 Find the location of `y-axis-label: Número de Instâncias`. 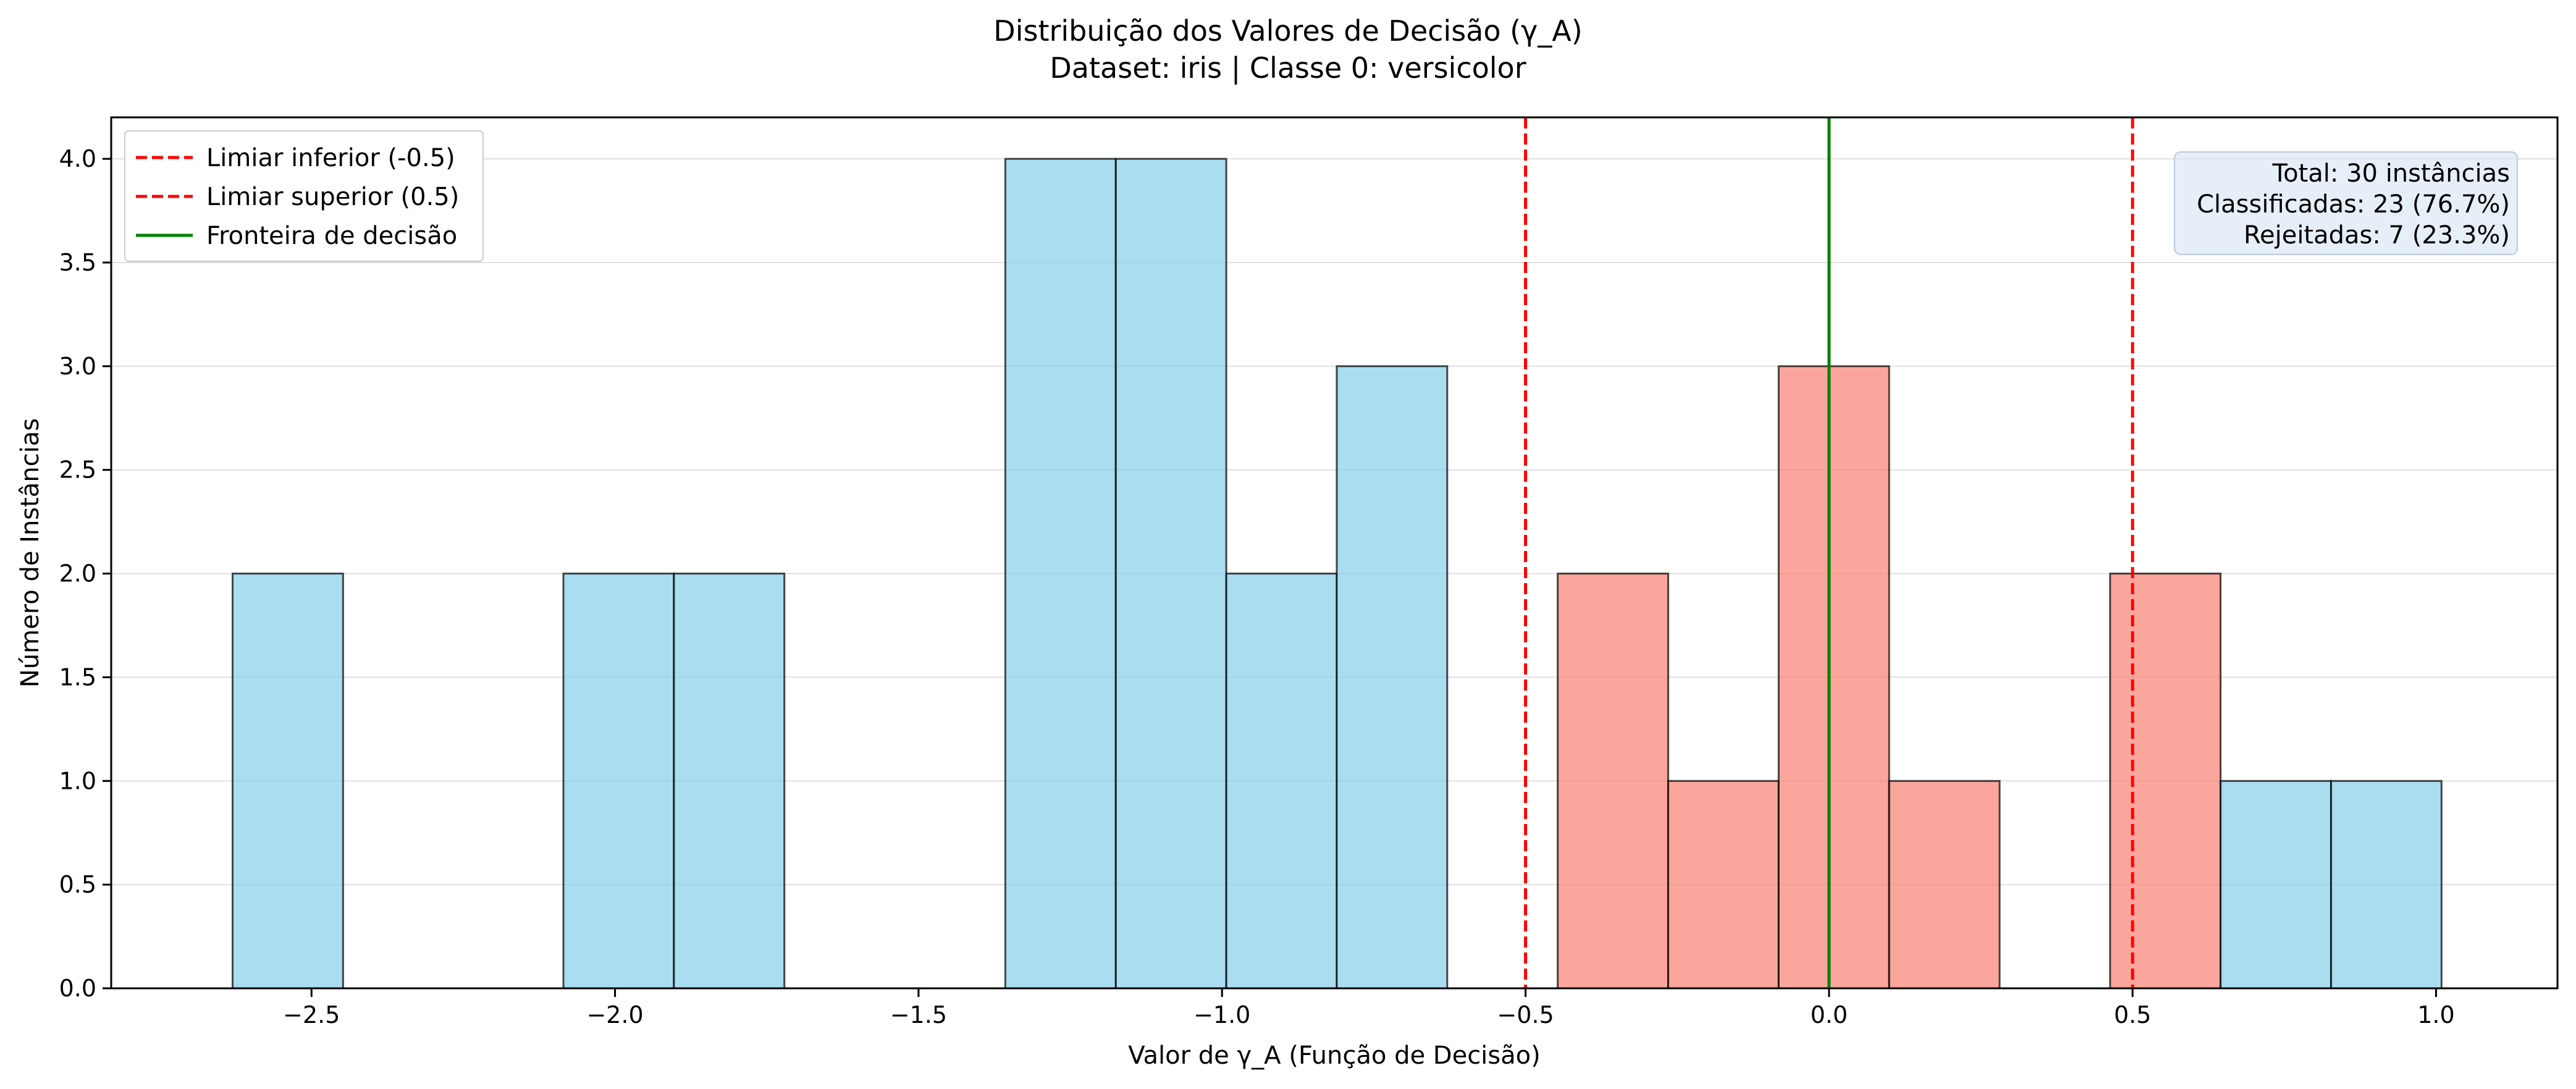

y-axis-label: Número de Instâncias is located at coordinates (30, 552).